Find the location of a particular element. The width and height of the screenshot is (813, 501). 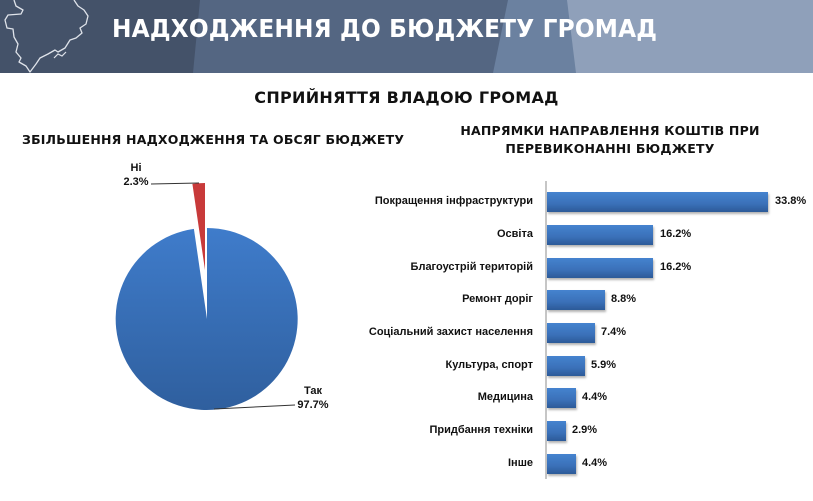

region-map-outline-icon is located at coordinates (46, 36).